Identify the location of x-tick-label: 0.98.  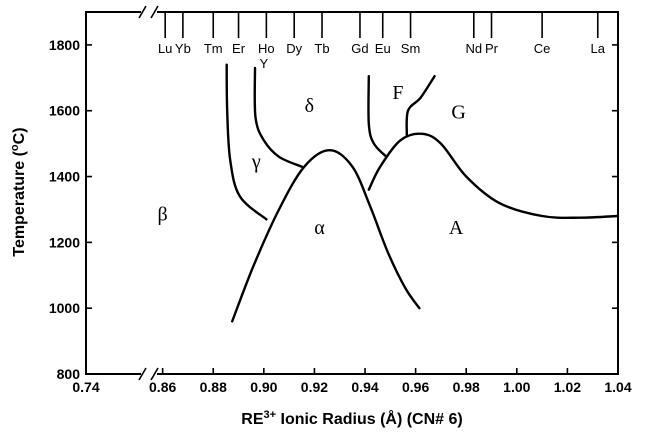
(466, 387).